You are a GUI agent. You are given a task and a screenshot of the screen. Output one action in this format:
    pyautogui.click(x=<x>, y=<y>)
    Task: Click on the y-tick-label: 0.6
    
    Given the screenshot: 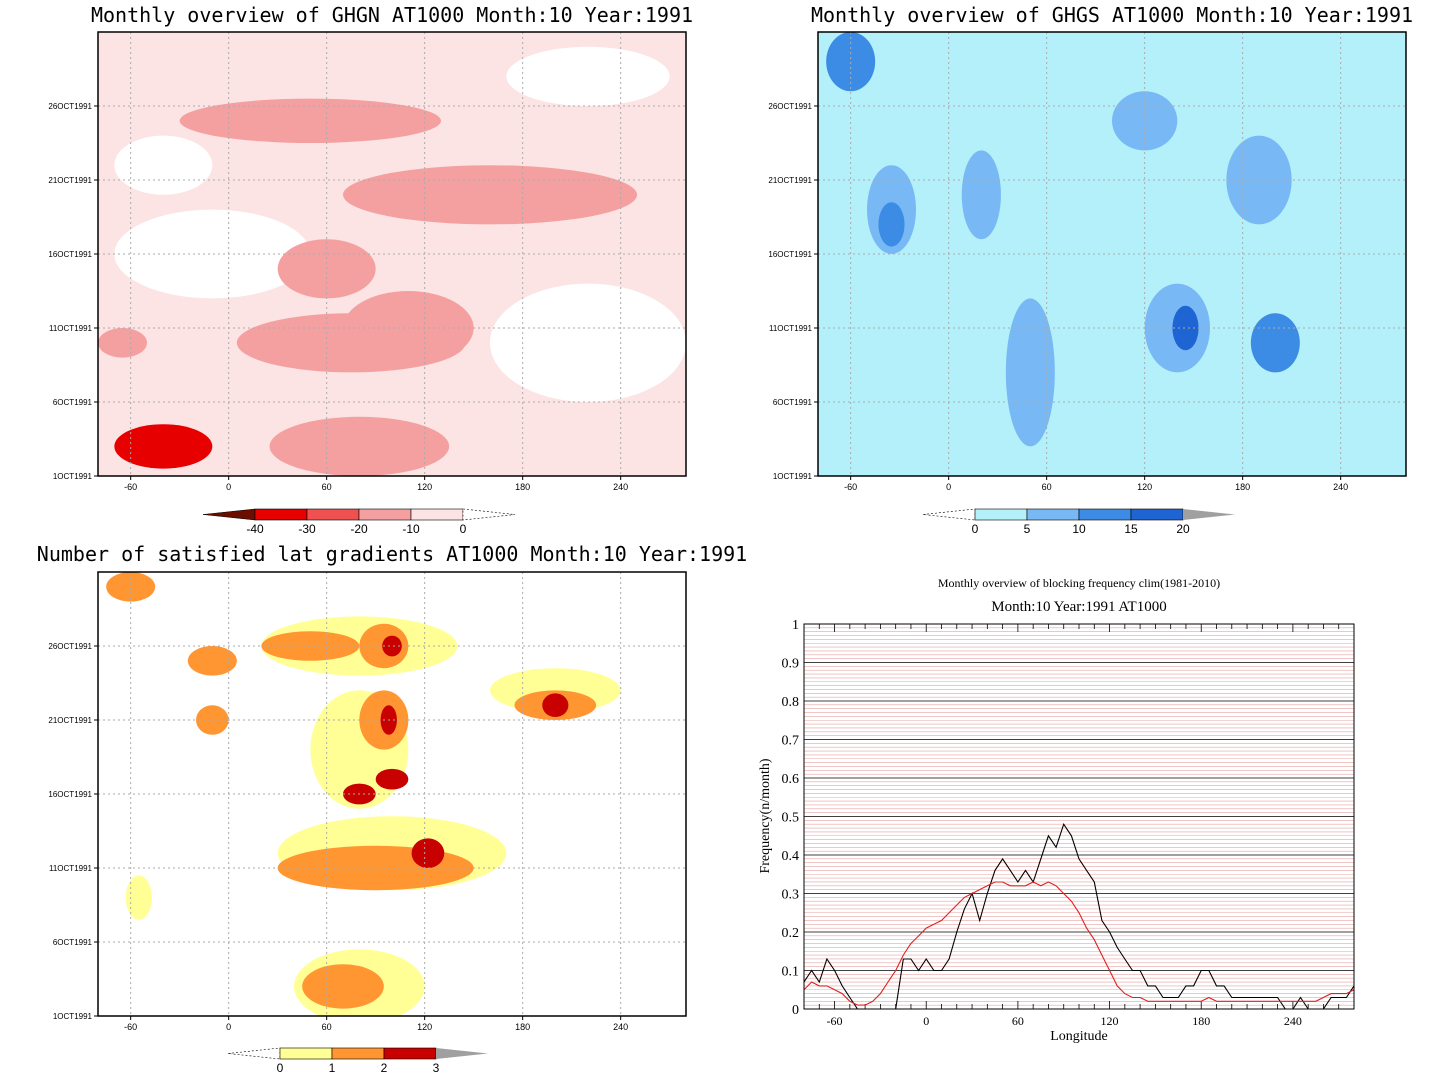 What is the action you would take?
    pyautogui.click(x=791, y=779)
    